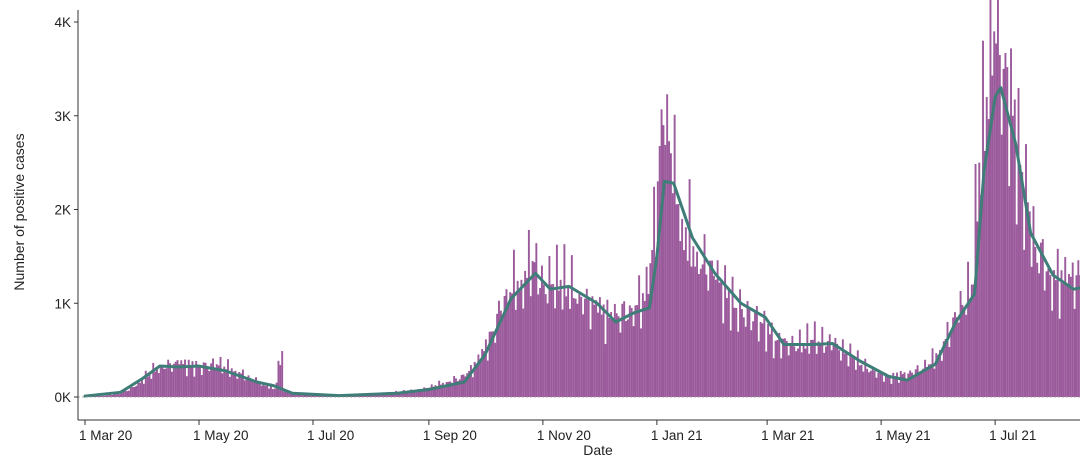 The width and height of the screenshot is (1080, 463). I want to click on y-axis-title: Number of positive cases, so click(19, 211).